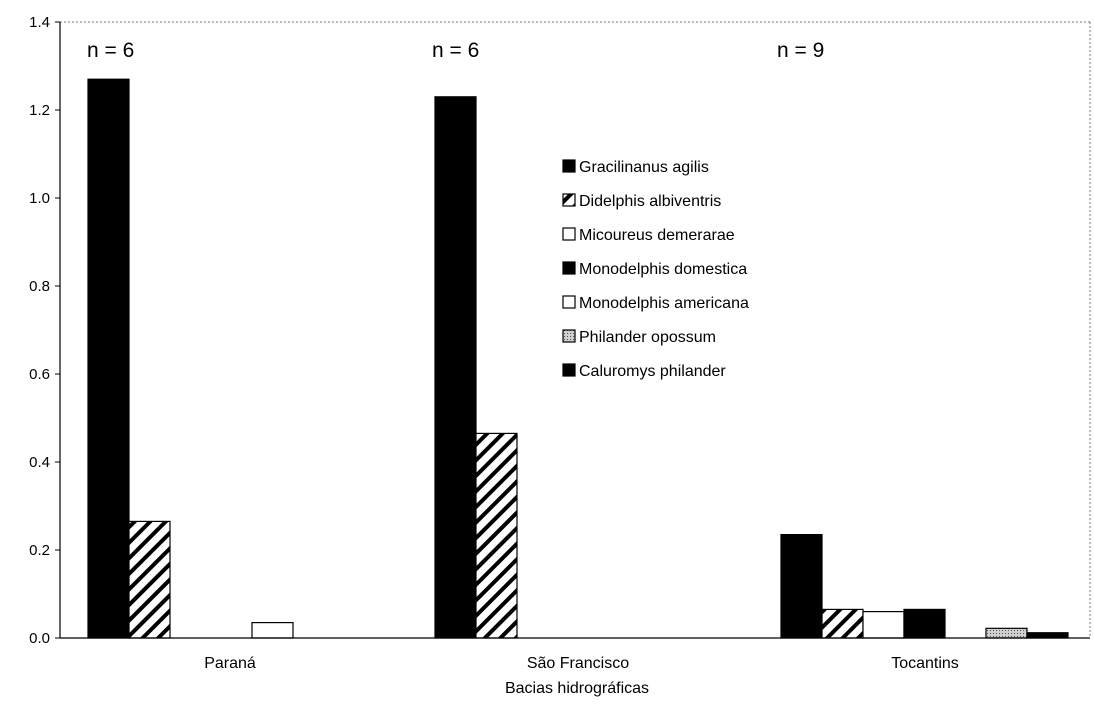 The height and width of the screenshot is (725, 1094). Describe the element at coordinates (647, 337) in the screenshot. I see `legend-label: Philander opossum` at that location.